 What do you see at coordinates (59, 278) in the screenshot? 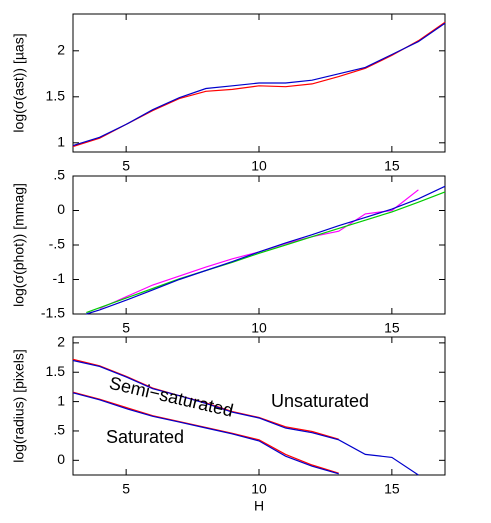
I see `y-tick-label: -1` at bounding box center [59, 278].